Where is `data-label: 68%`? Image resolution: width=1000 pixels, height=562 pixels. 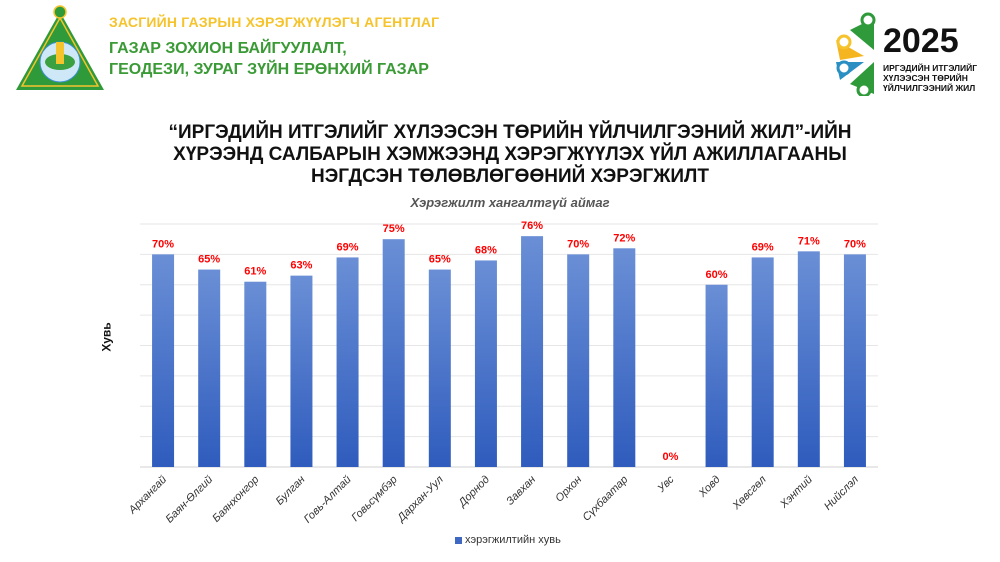
data-label: 68% is located at coordinates (486, 250).